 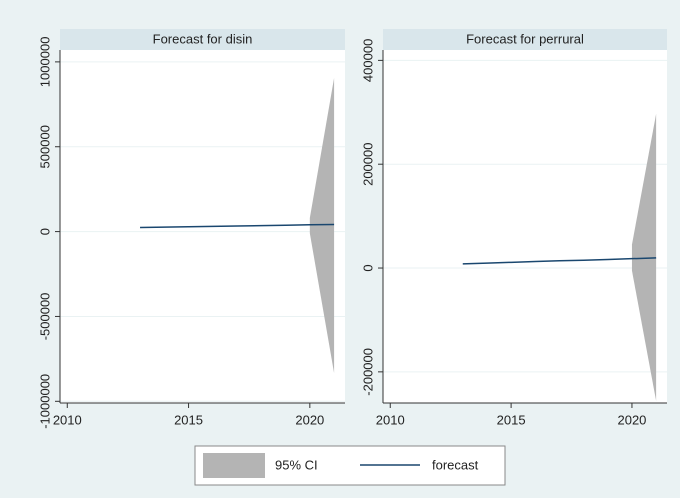 I want to click on y-tick-label: -1000000, so click(x=44, y=401).